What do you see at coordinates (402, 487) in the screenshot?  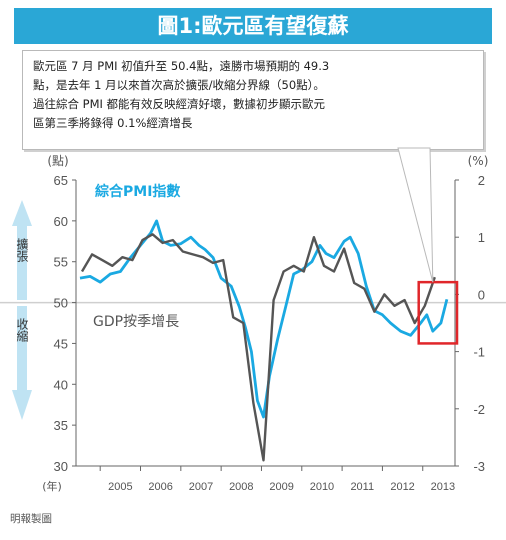 I see `x-tick-label: 2012` at bounding box center [402, 487].